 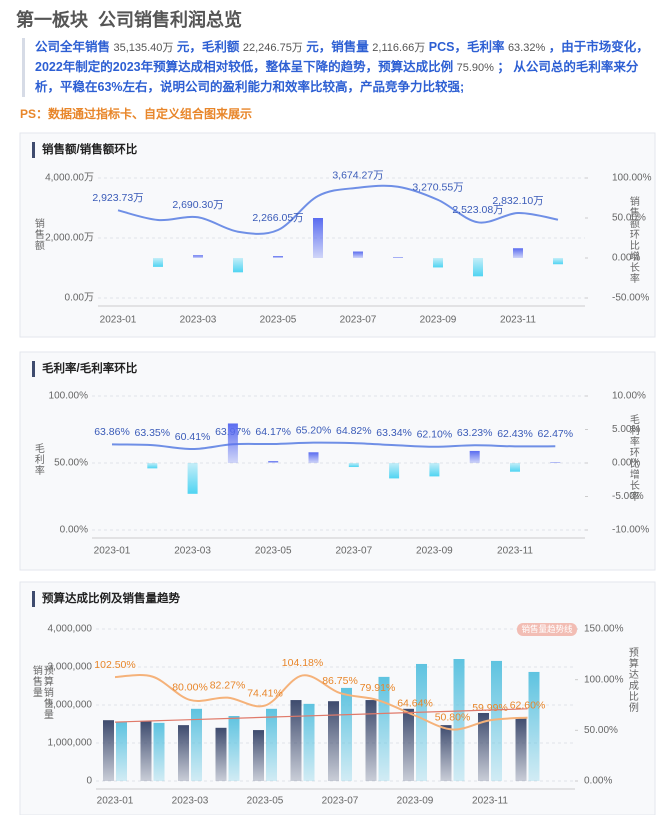 What do you see at coordinates (435, 435) in the screenshot?
I see `data-label: 62.10%` at bounding box center [435, 435].